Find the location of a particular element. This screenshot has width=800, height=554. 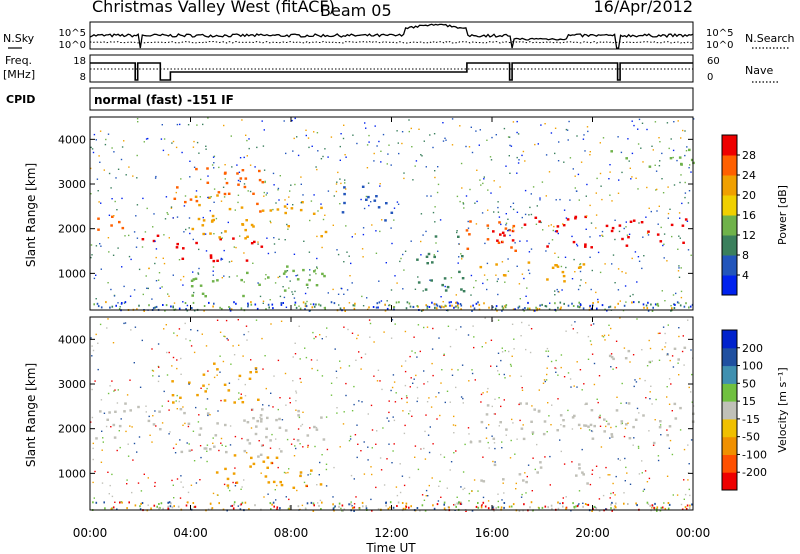

y-tick-label: 4000 is located at coordinates (72, 139).